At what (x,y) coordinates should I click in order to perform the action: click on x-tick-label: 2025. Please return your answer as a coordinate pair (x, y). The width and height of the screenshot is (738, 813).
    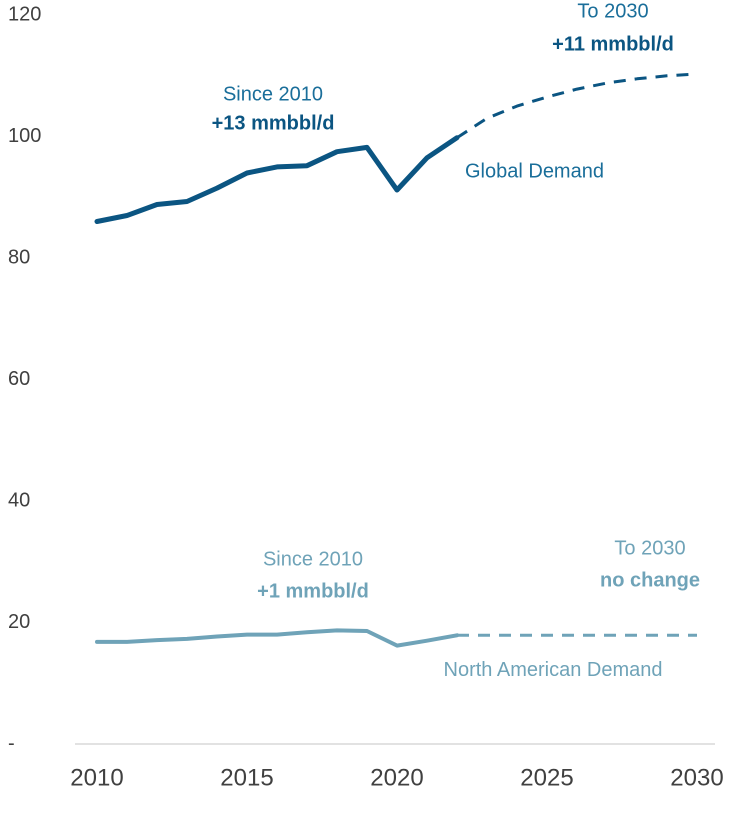
    Looking at the image, I should click on (546, 777).